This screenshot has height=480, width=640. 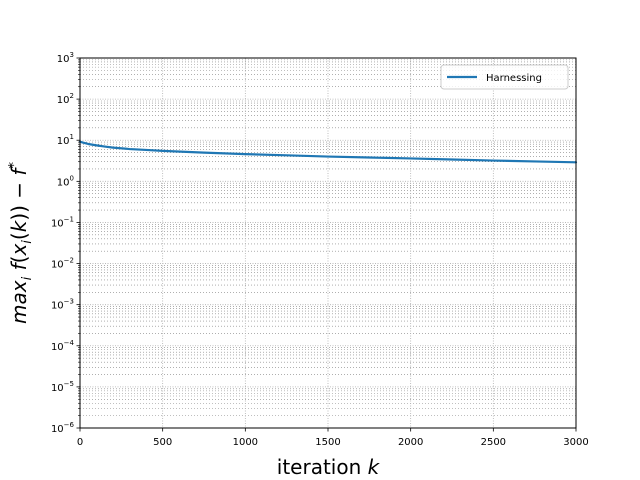 What do you see at coordinates (493, 442) in the screenshot?
I see `x-tick-label: 2500` at bounding box center [493, 442].